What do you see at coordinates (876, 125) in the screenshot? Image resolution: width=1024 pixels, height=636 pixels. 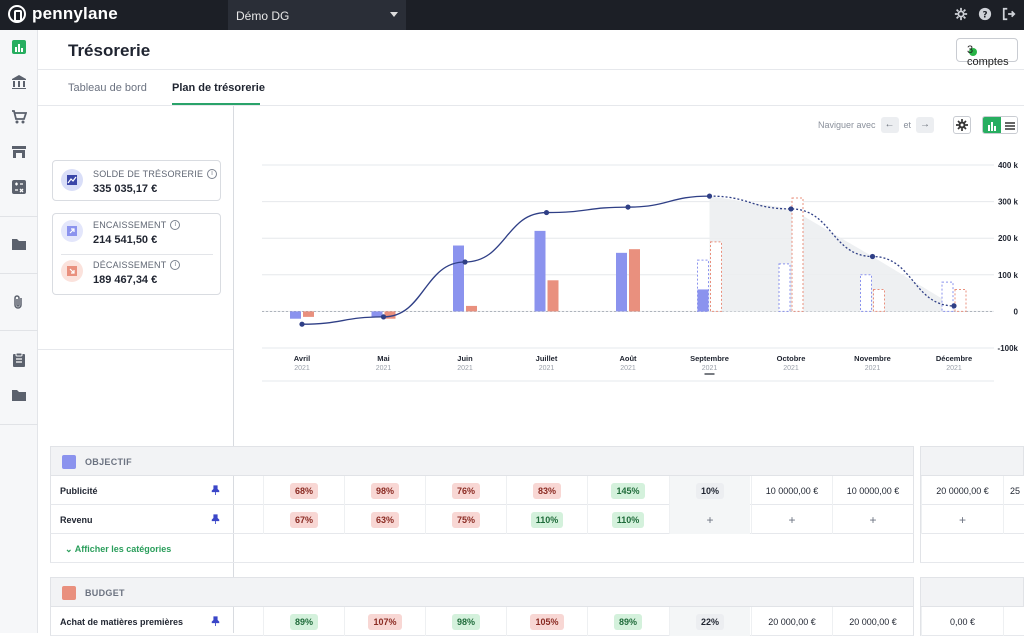 I see `chart-navigation: Naviguer avec ← et →` at bounding box center [876, 125].